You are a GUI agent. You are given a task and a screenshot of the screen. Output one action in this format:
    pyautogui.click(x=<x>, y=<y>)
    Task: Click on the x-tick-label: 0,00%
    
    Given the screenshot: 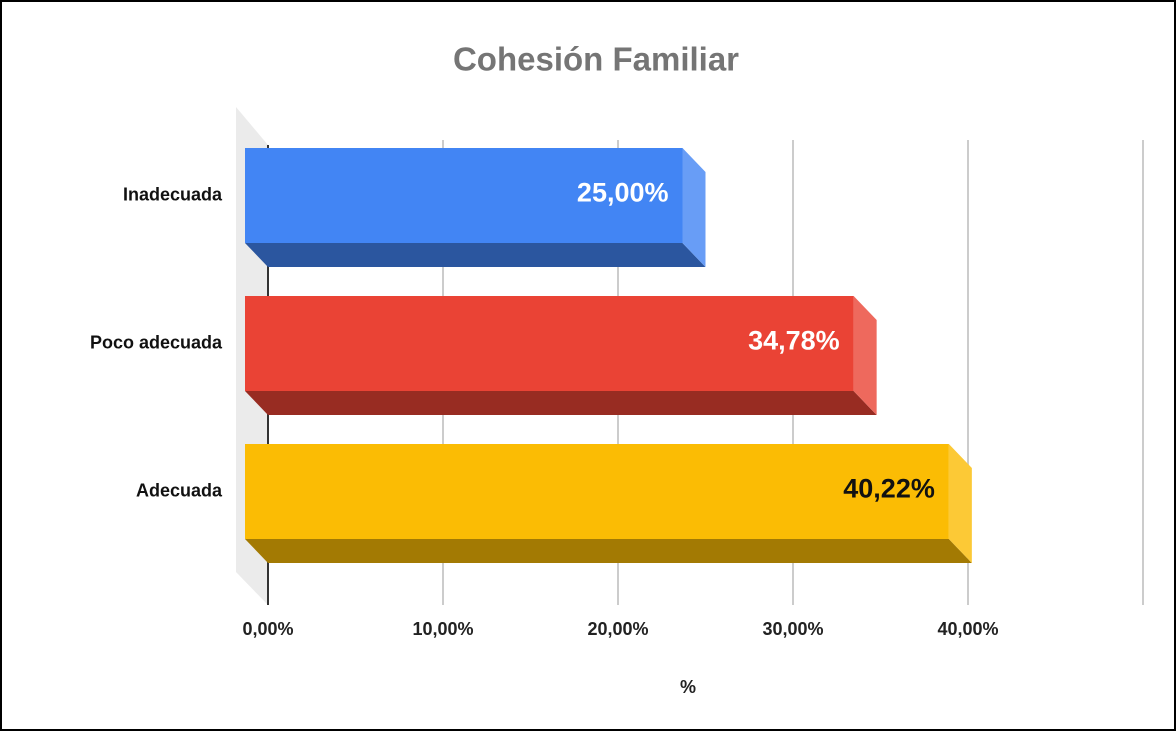 What is the action you would take?
    pyautogui.click(x=267, y=629)
    